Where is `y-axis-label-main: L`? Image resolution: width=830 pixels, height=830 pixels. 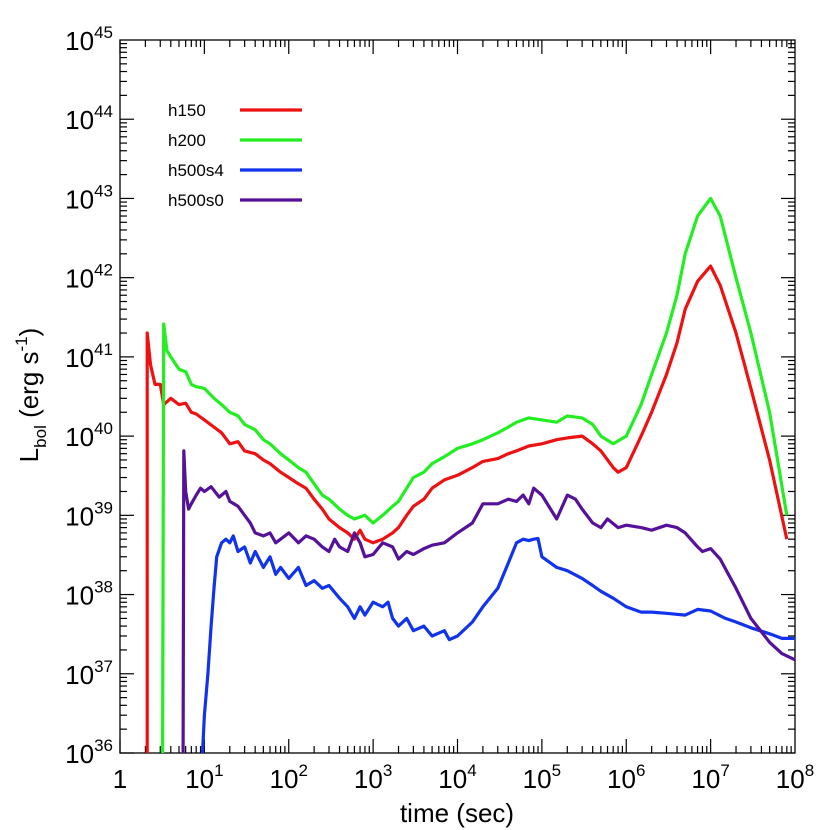 y-axis-label-main: L is located at coordinates (29, 455).